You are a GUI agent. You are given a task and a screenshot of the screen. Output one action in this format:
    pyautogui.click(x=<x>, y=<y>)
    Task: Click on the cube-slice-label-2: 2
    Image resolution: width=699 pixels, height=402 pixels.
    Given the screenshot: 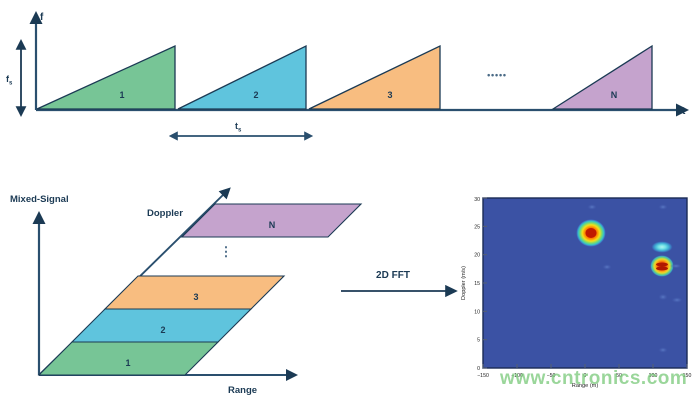 What is the action you would take?
    pyautogui.click(x=162, y=330)
    